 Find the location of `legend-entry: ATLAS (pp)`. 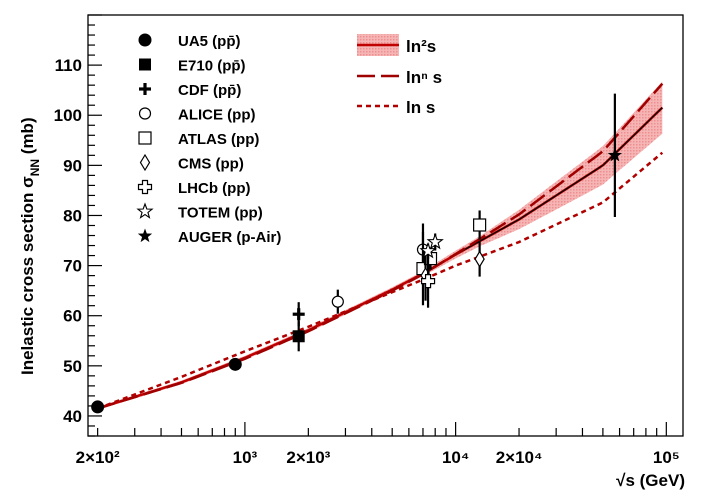

legend-entry: ATLAS (pp) is located at coordinates (198, 139).